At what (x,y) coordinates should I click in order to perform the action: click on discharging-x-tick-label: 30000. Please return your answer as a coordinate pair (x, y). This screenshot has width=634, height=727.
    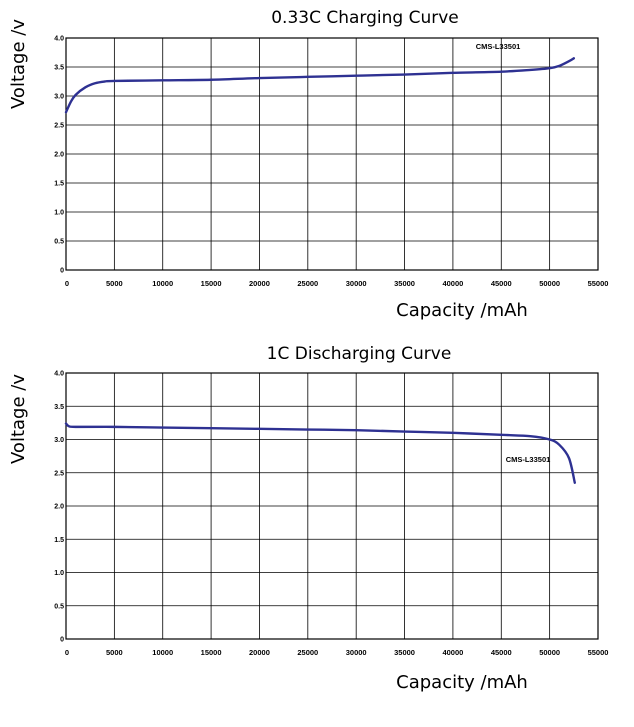
    Looking at the image, I should click on (356, 652).